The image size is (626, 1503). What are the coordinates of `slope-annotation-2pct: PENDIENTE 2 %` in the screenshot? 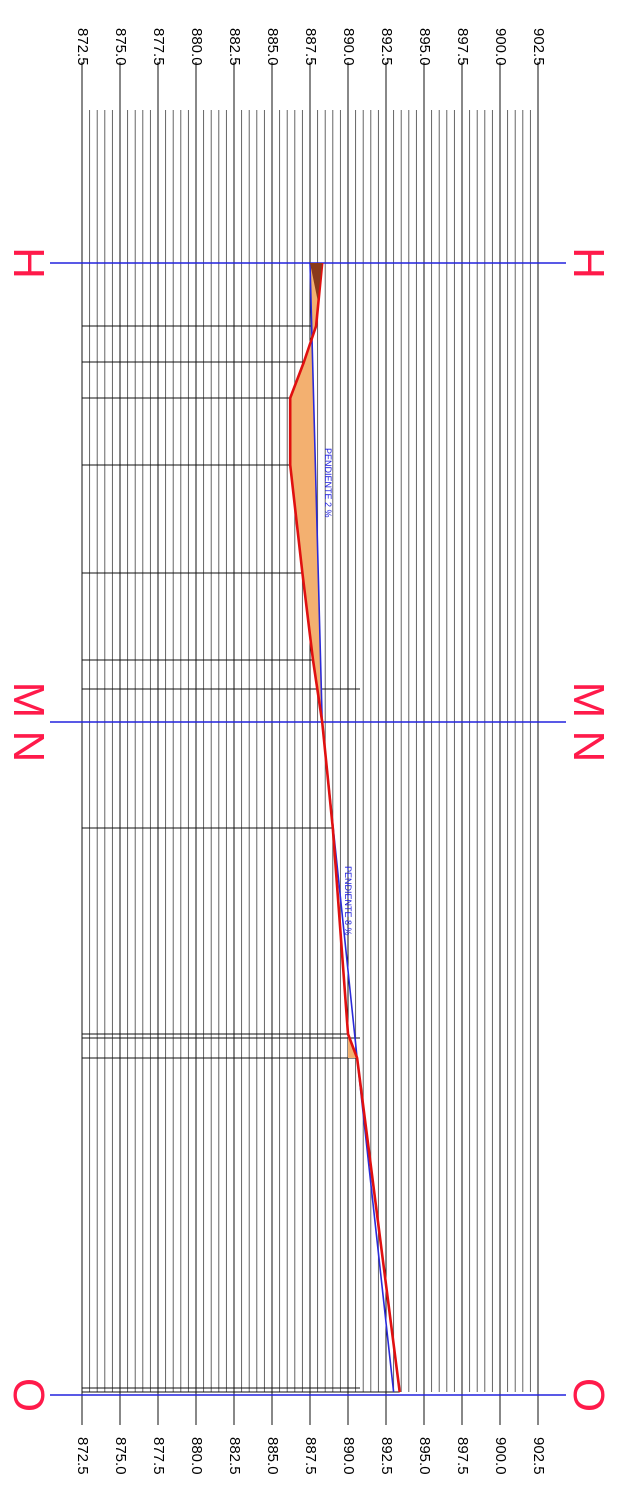 It's located at (328, 483).